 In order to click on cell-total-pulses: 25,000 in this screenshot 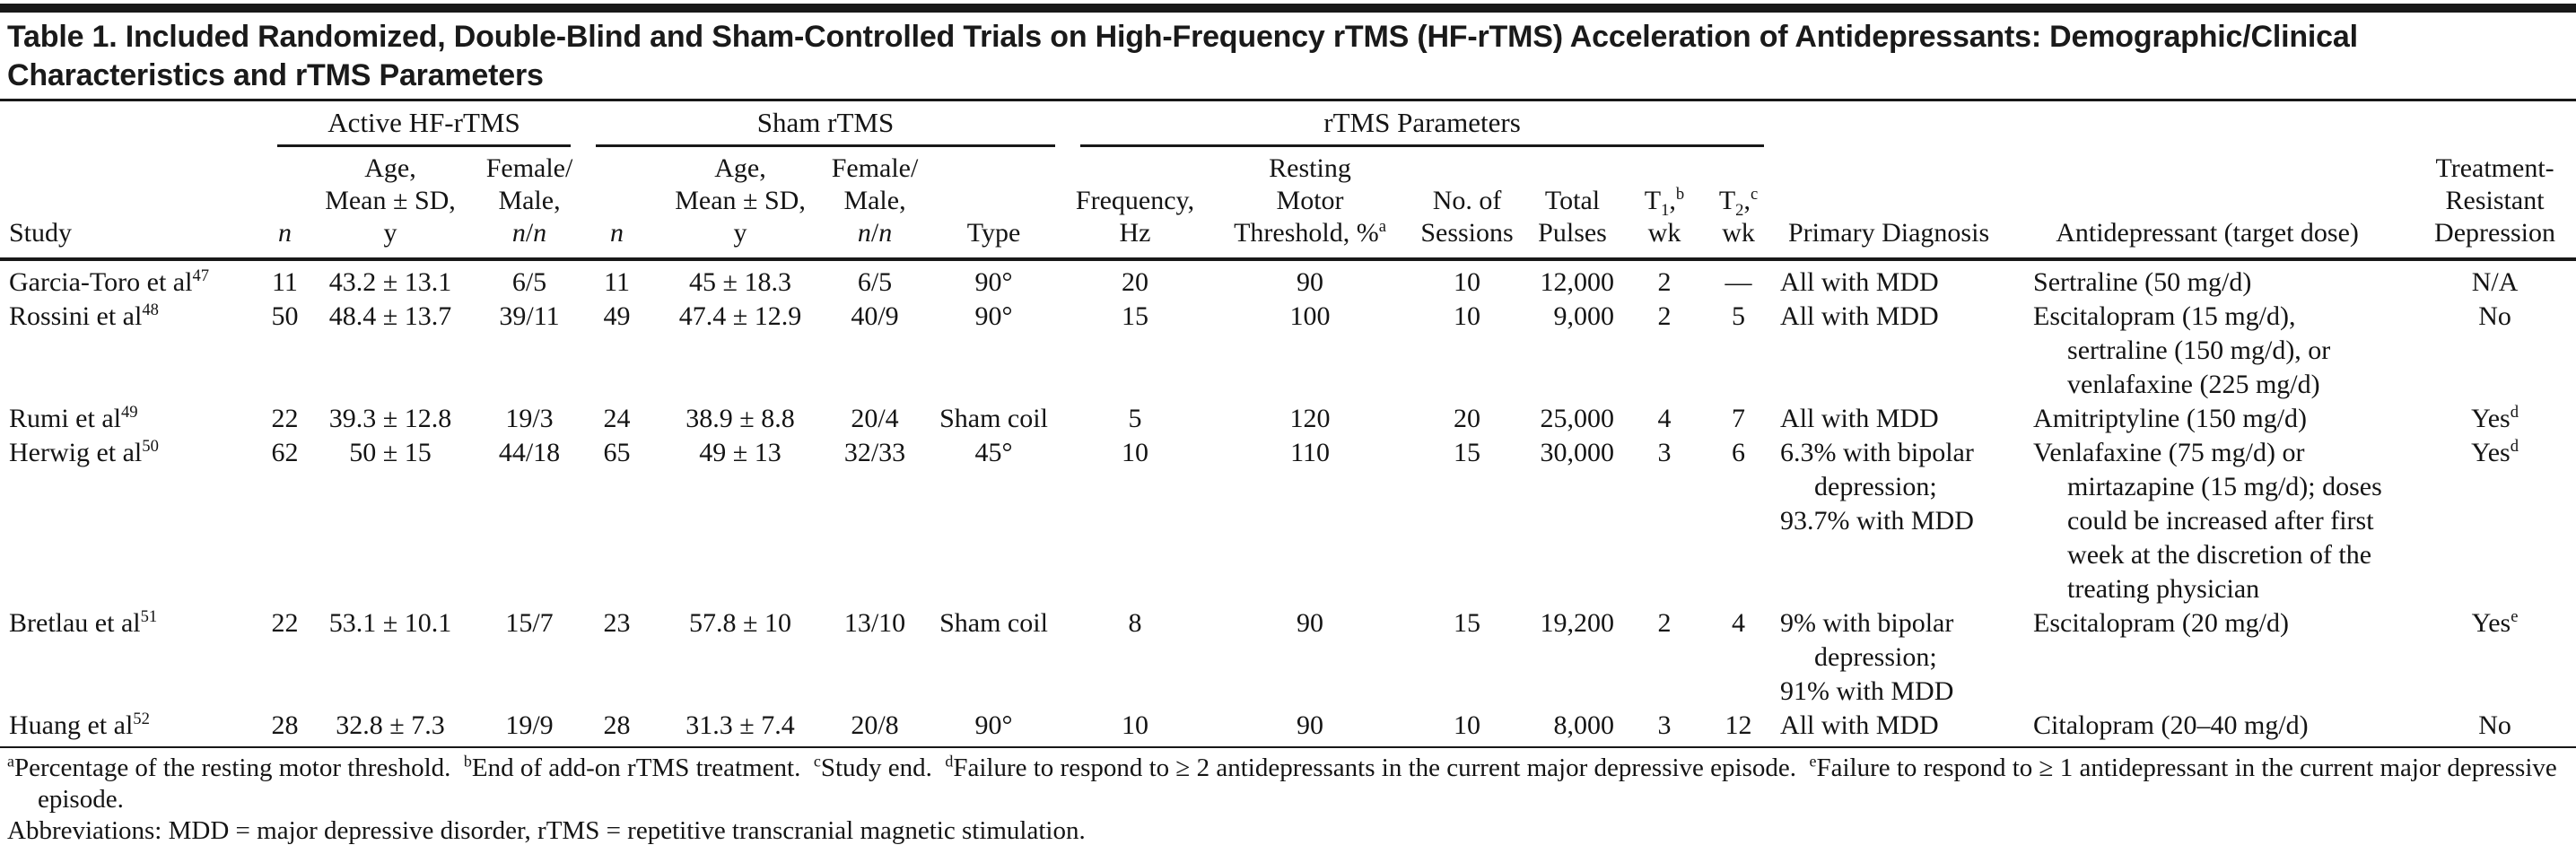, I will do `click(1578, 419)`.